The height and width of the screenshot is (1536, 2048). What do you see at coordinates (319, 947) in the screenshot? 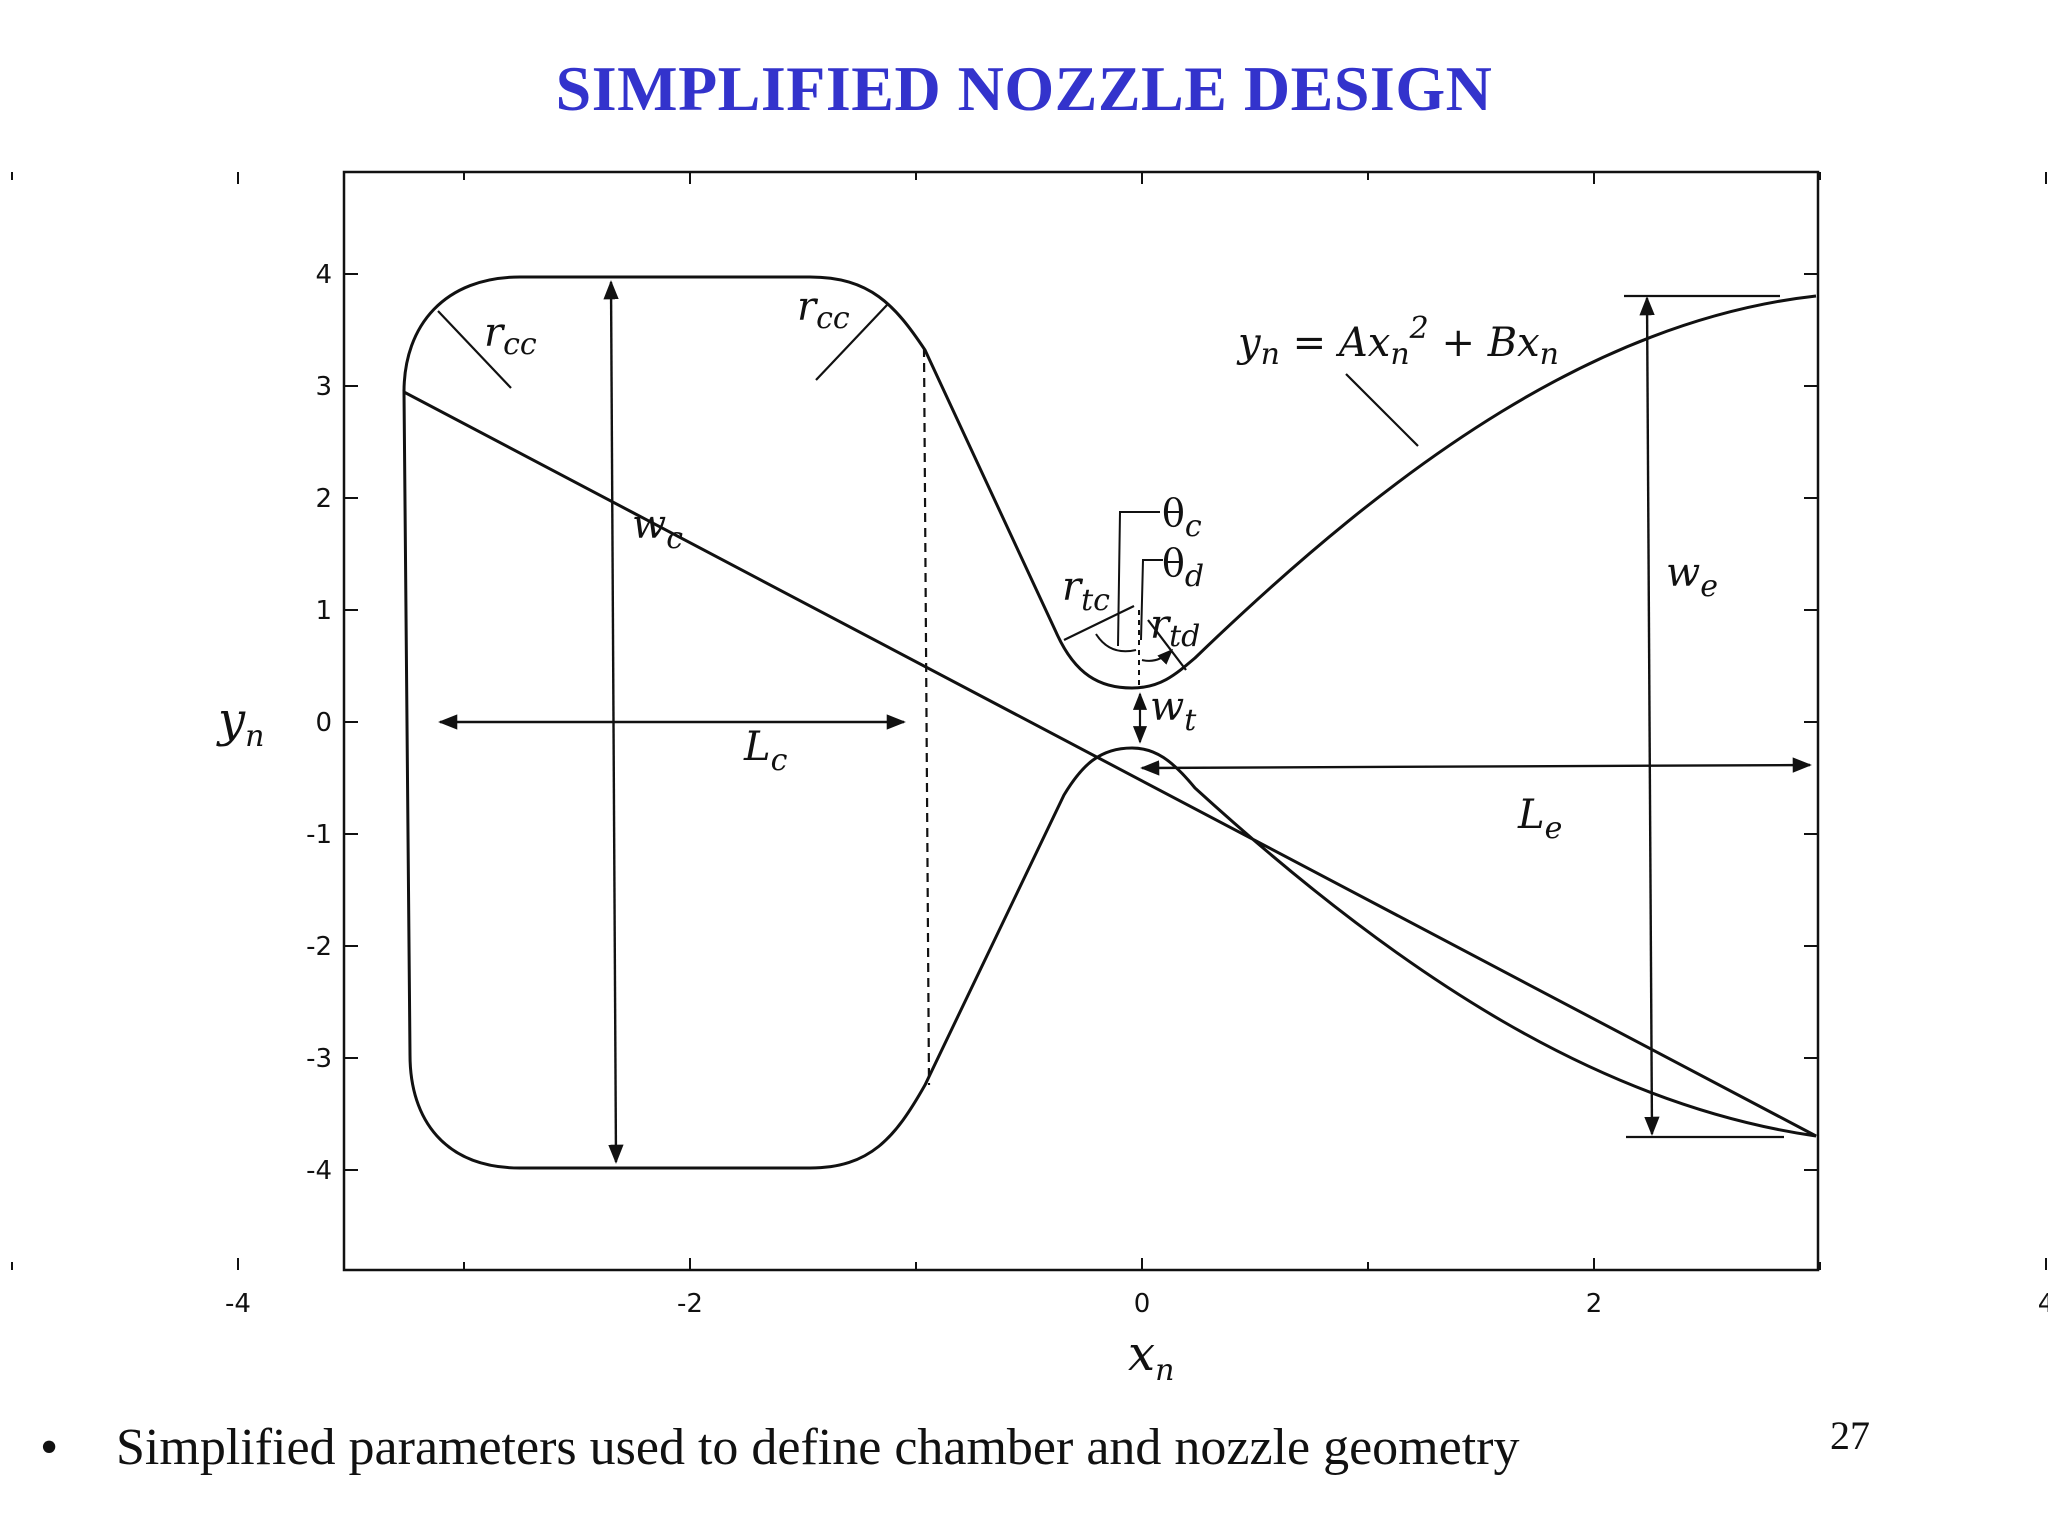
I see `y-tick-label: -2` at bounding box center [319, 947].